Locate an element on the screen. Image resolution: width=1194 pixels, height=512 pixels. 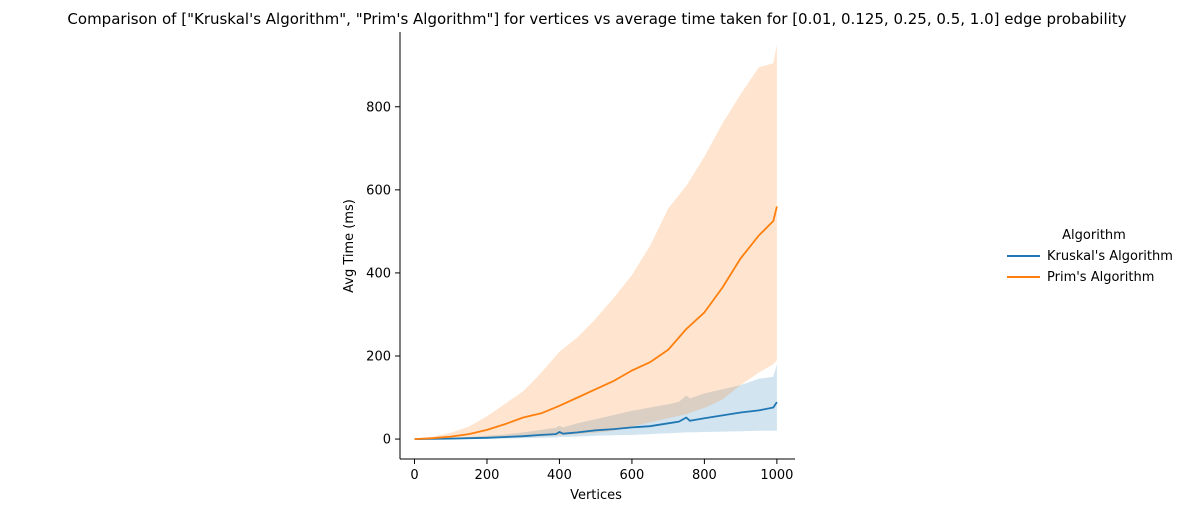
x-tick-label: 1000 is located at coordinates (776, 475).